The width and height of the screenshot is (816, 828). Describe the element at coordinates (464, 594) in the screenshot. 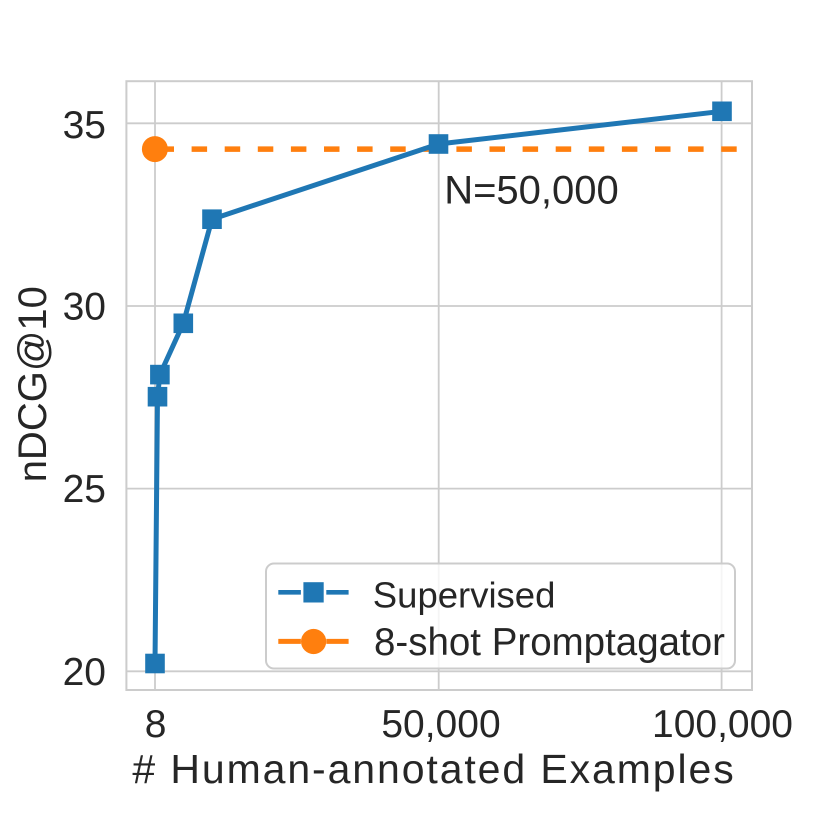

I see `svg-text: Supervised` at that location.